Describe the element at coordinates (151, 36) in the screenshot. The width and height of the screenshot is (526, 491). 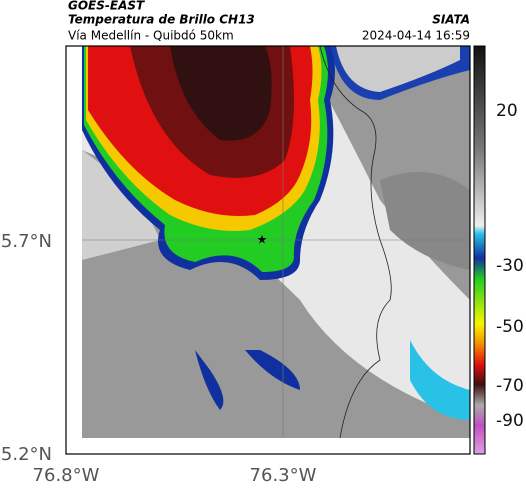
I see `region: Vía Medellín - Quibdó 50km` at that location.